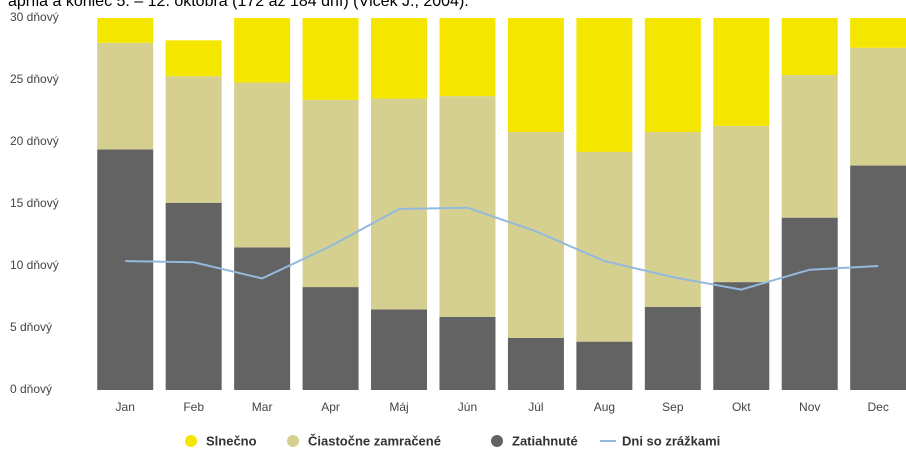 The height and width of the screenshot is (452, 906). What do you see at coordinates (193, 407) in the screenshot?
I see `x-tick-label: Feb` at bounding box center [193, 407].